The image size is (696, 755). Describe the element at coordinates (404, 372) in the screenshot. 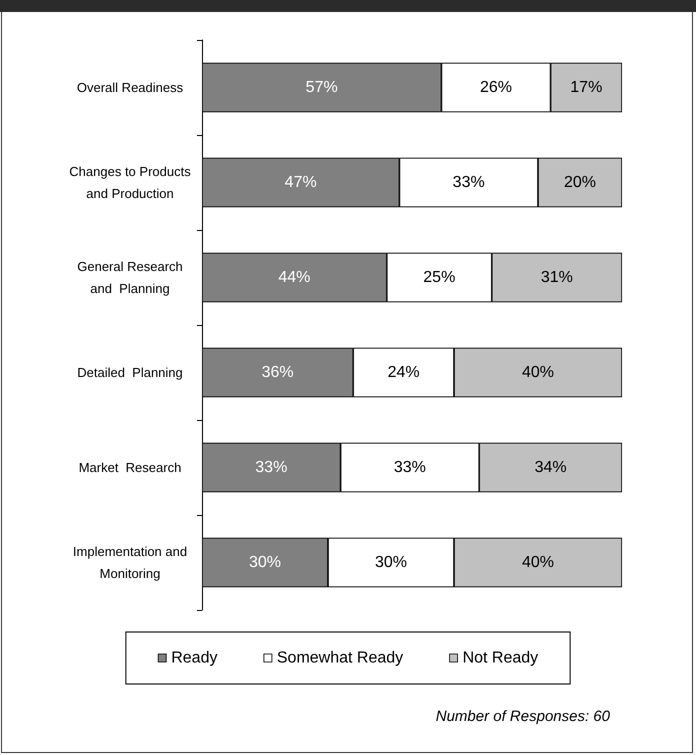

I see `data-label: 24%` at that location.